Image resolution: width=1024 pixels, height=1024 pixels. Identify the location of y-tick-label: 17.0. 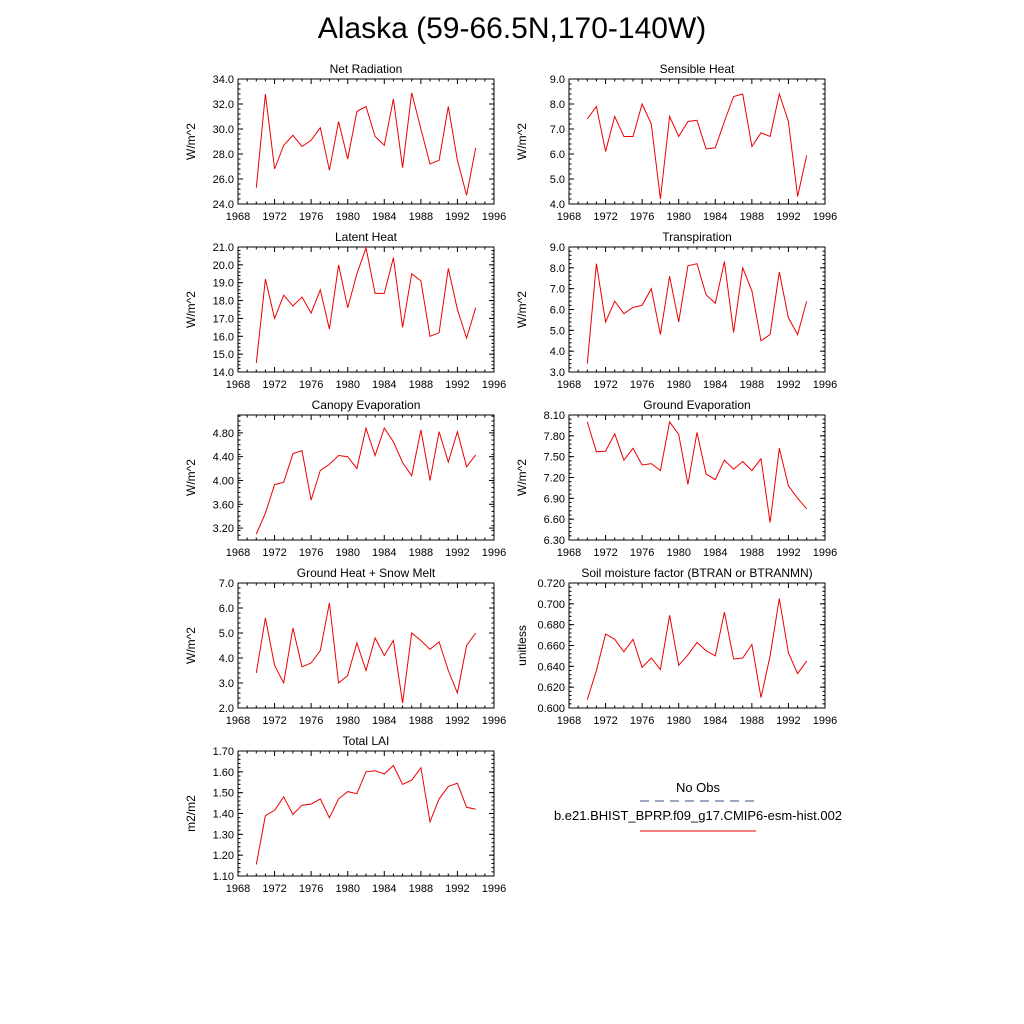
(223, 319).